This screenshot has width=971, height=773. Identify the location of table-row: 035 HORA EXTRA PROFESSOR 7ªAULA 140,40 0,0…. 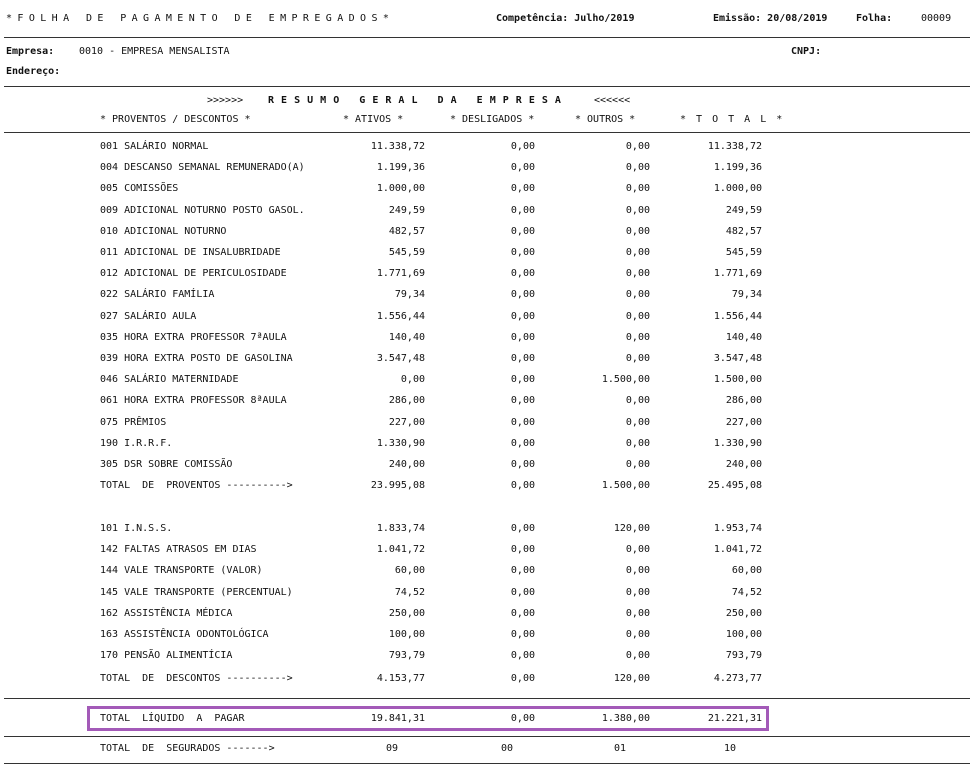
(485, 339).